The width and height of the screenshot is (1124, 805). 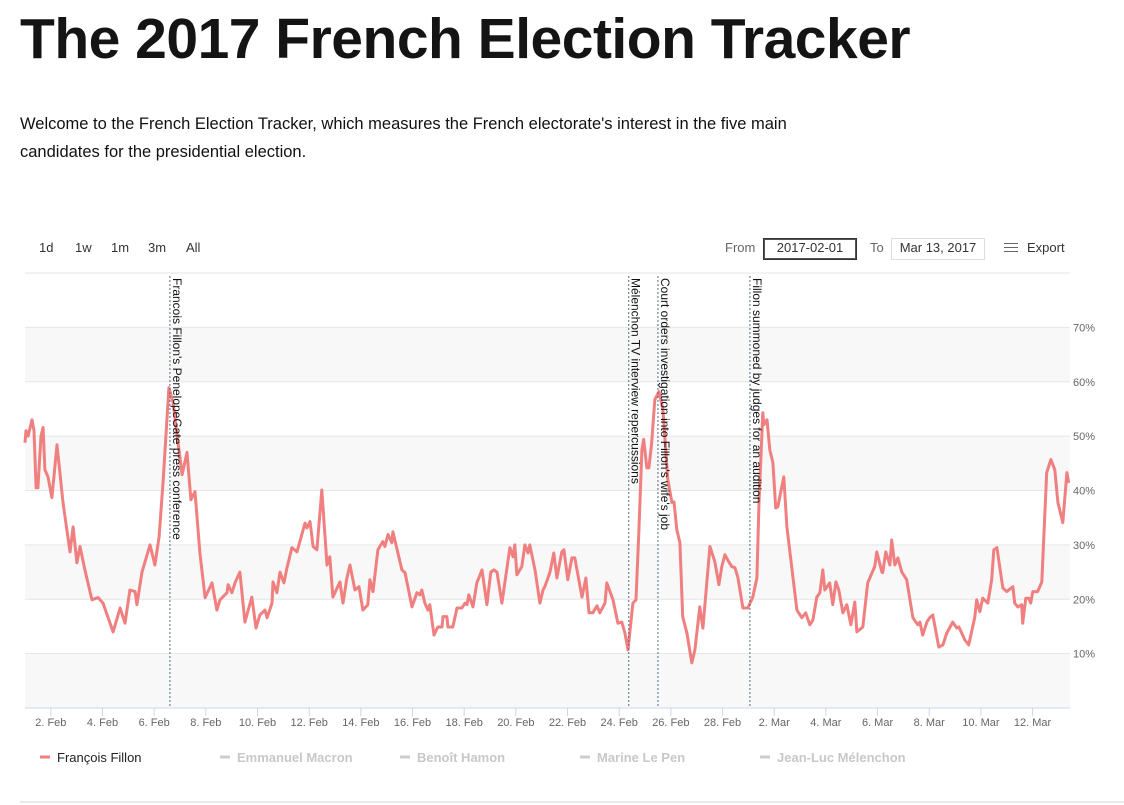 I want to click on legend-item: Benoît Hamon, so click(x=452, y=757).